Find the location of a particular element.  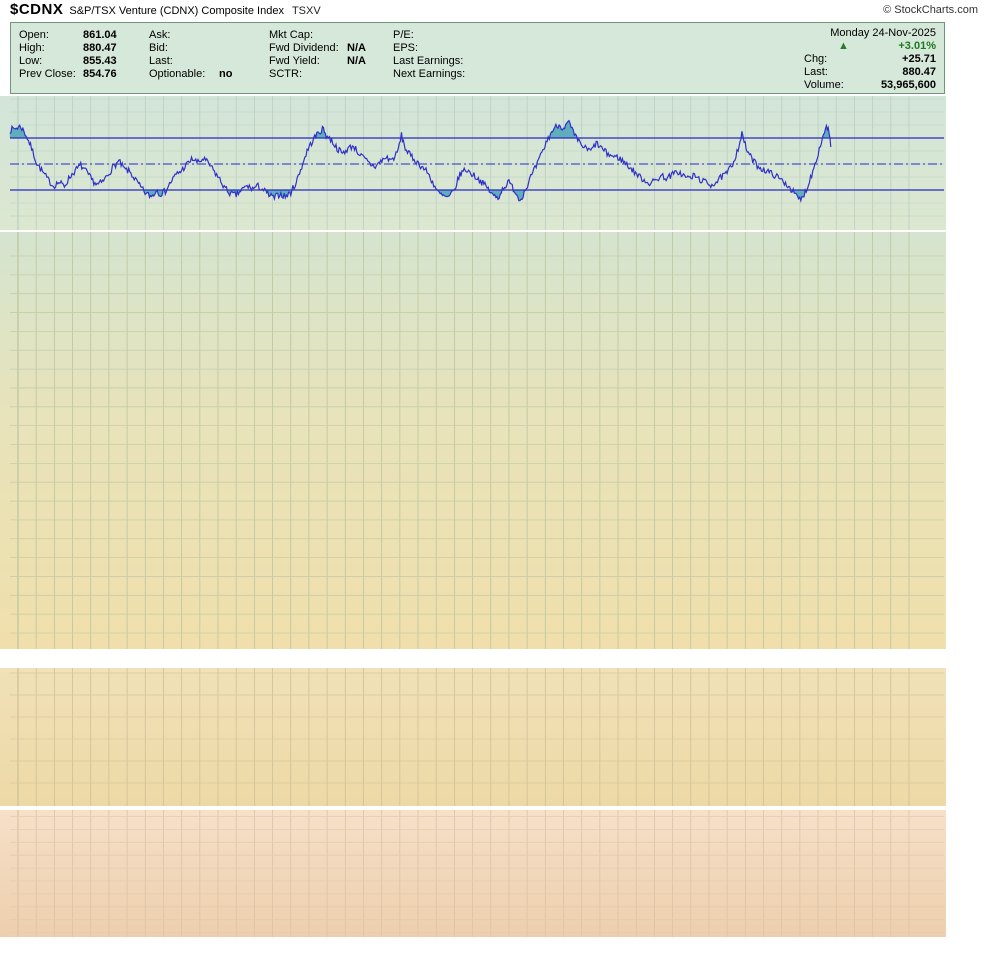

quote-label: Open: is located at coordinates (34, 35).